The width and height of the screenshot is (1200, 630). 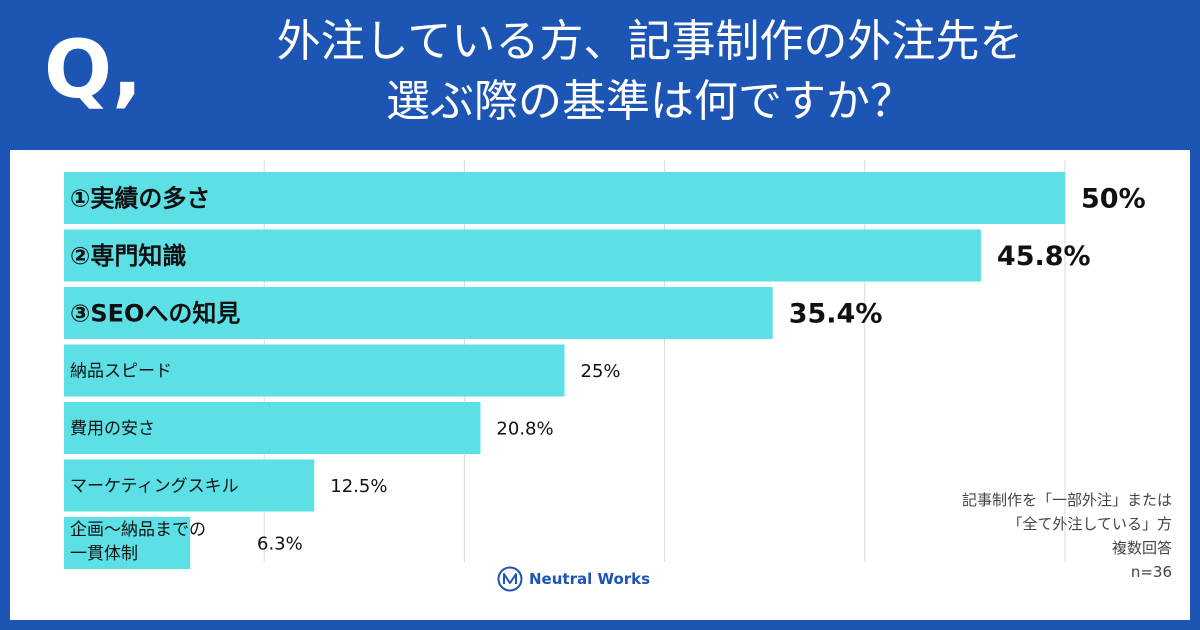 I want to click on value-label-3: 35.4%, so click(x=836, y=314).